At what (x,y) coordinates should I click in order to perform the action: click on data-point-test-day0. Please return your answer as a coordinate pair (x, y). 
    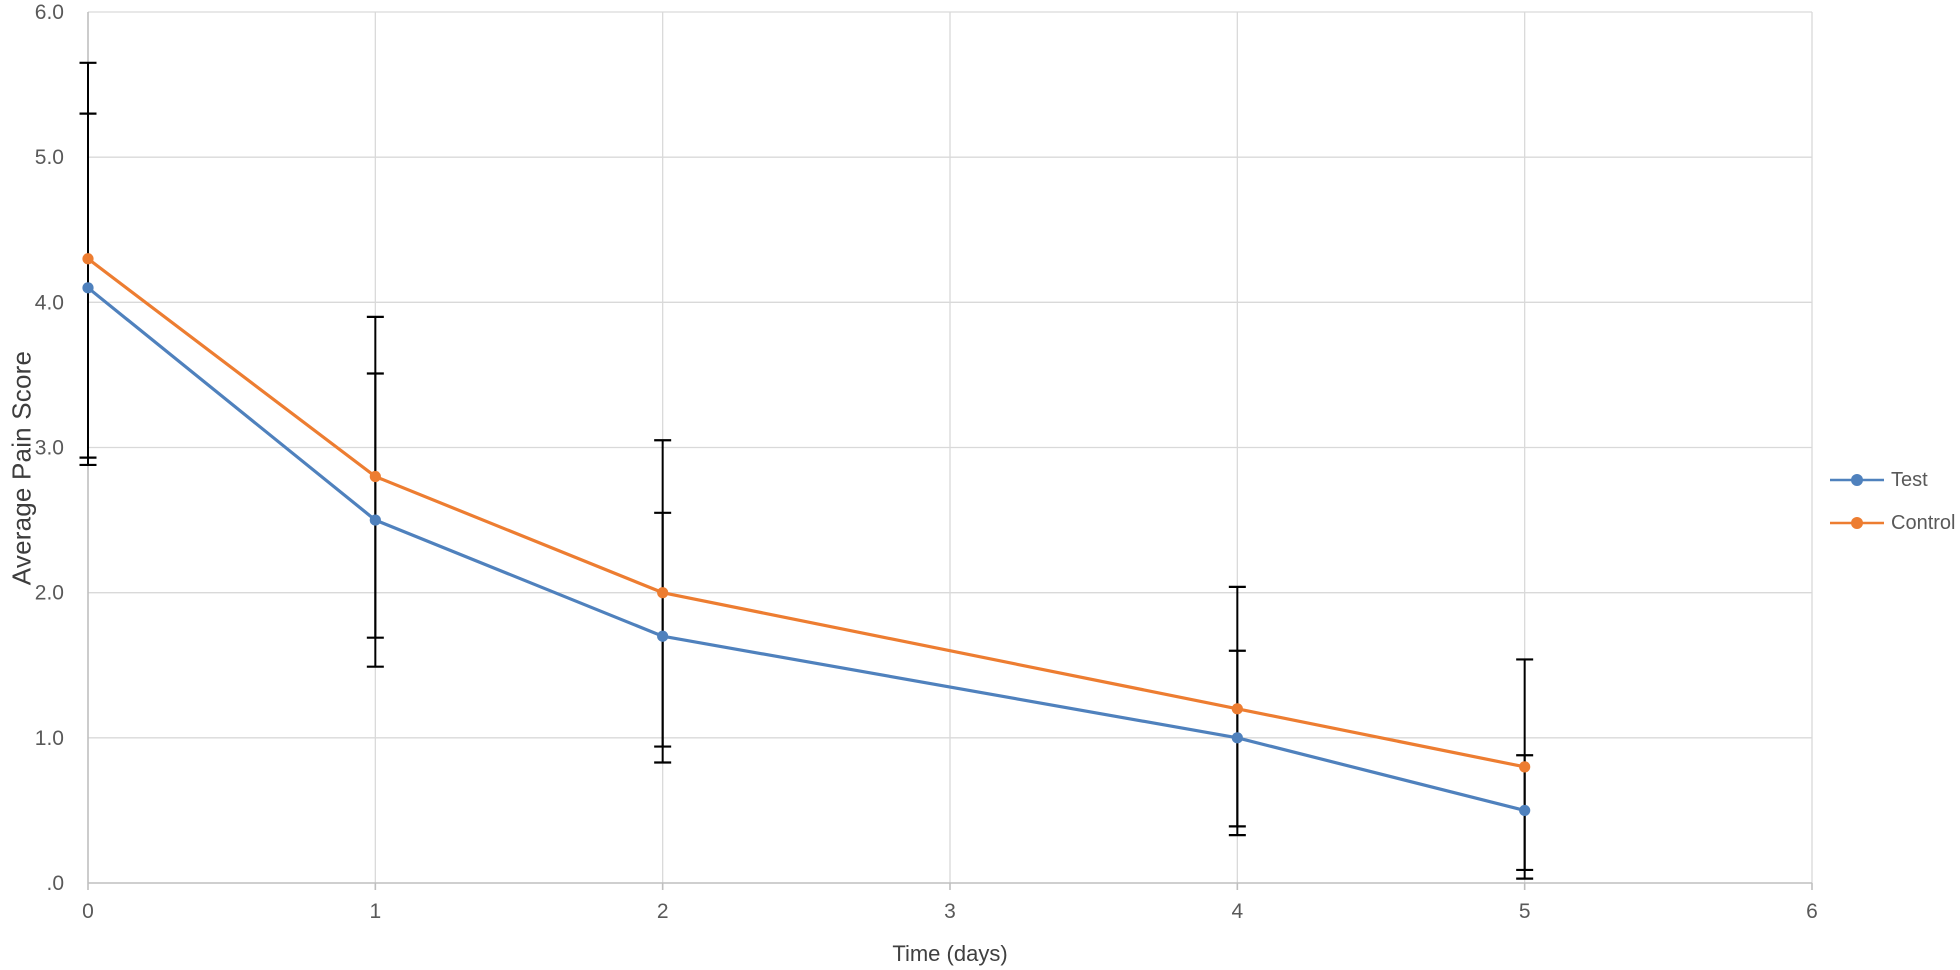
    Looking at the image, I should click on (88, 288).